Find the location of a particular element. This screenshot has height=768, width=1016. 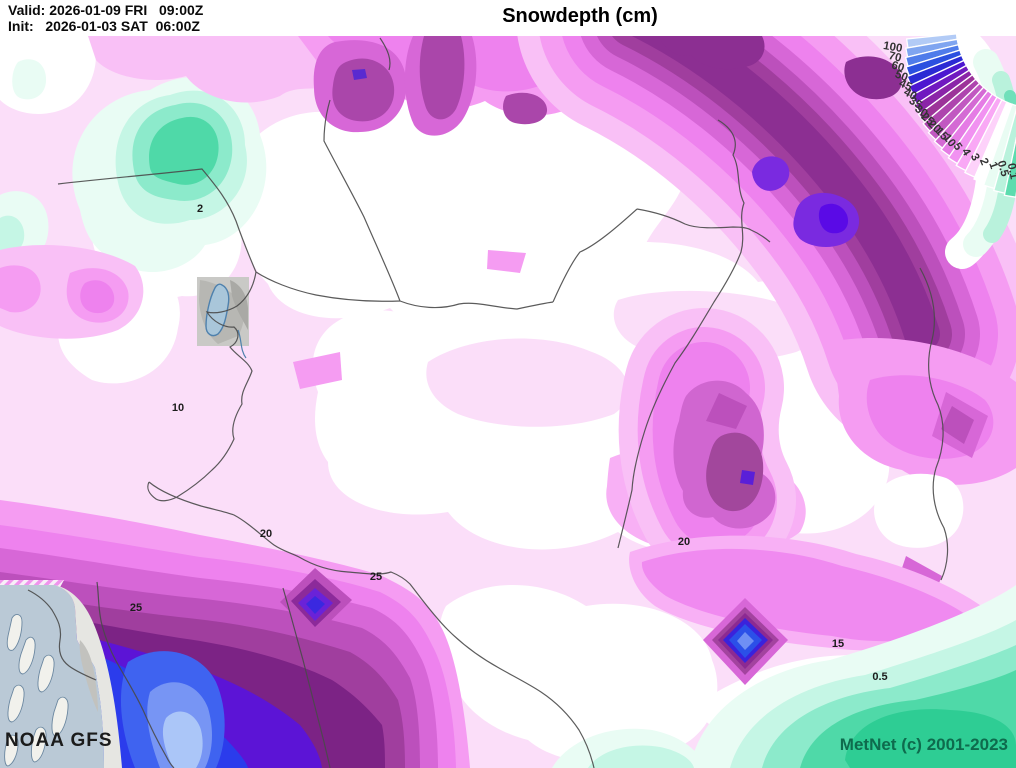

map-title: Snowdepth (cm) is located at coordinates (580, 16).